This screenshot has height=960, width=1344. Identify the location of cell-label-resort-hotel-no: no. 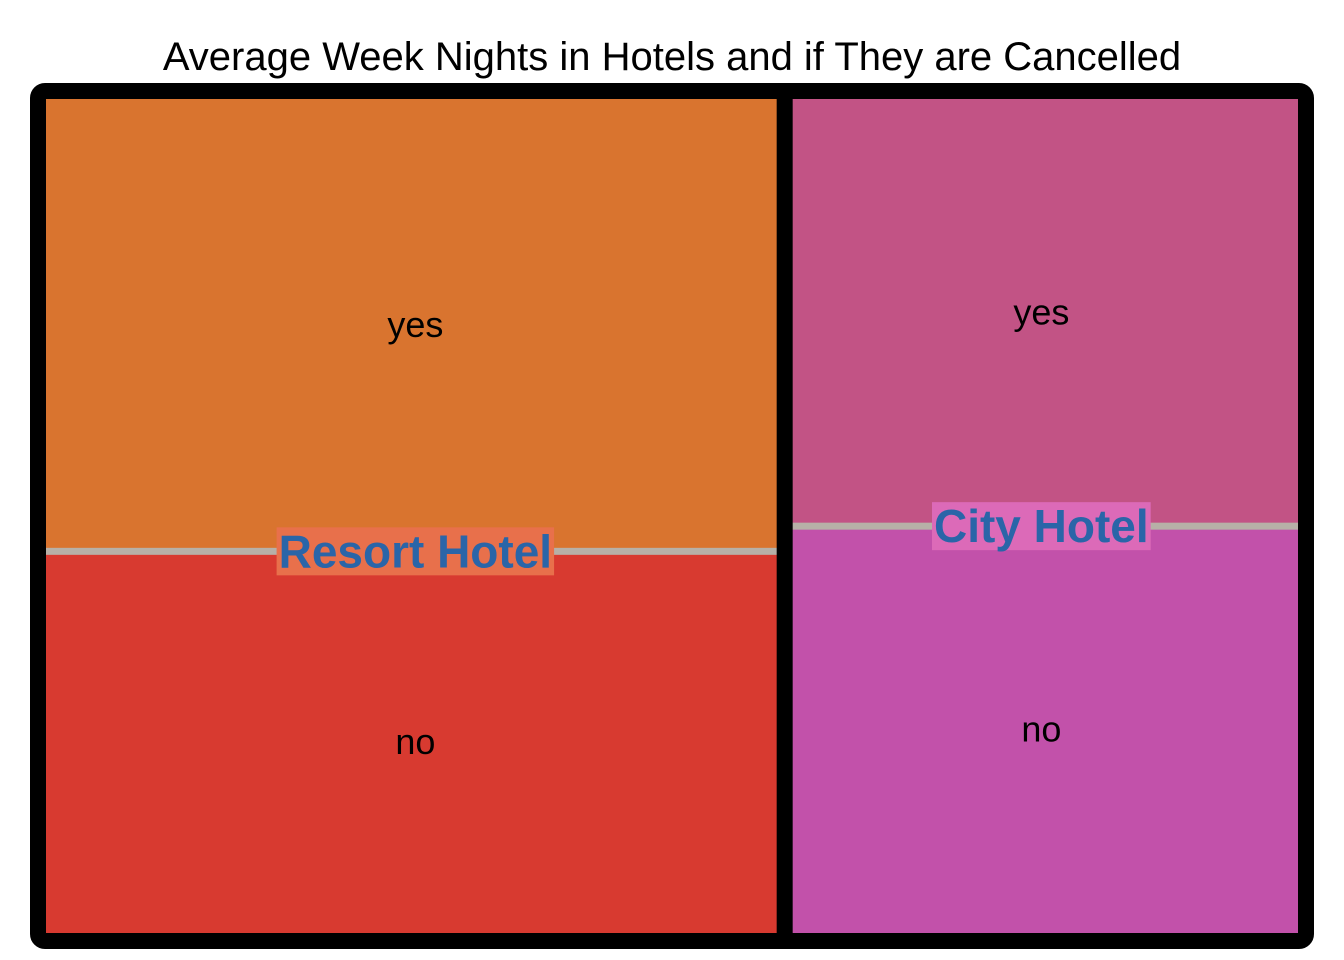
(415, 741).